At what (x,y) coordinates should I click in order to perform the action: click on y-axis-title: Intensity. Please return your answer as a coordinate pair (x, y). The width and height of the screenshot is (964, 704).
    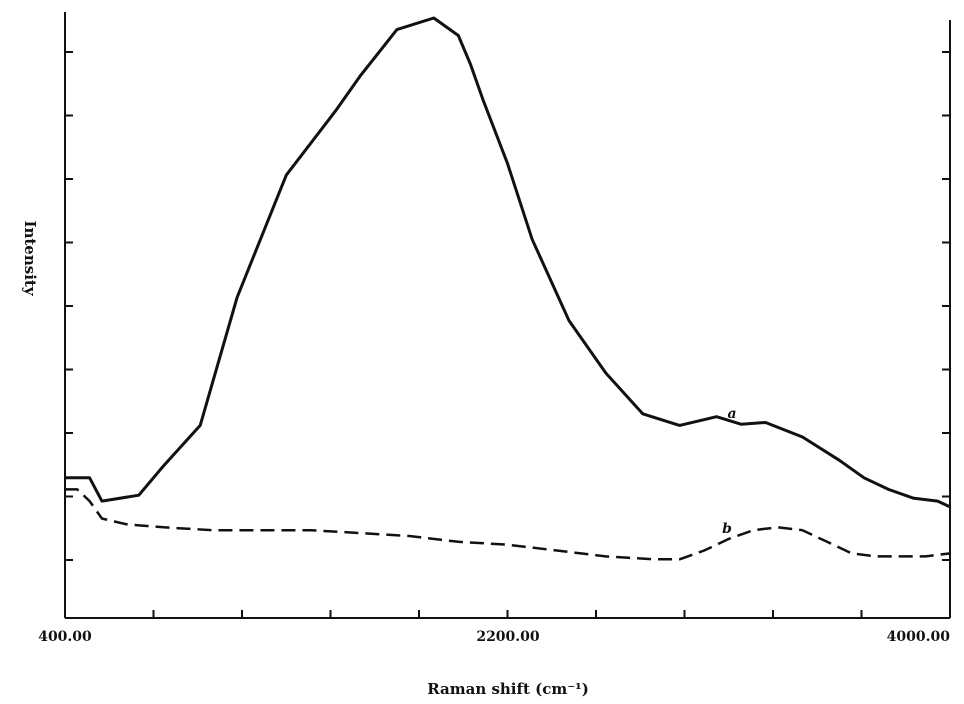
    Looking at the image, I should click on (30, 258).